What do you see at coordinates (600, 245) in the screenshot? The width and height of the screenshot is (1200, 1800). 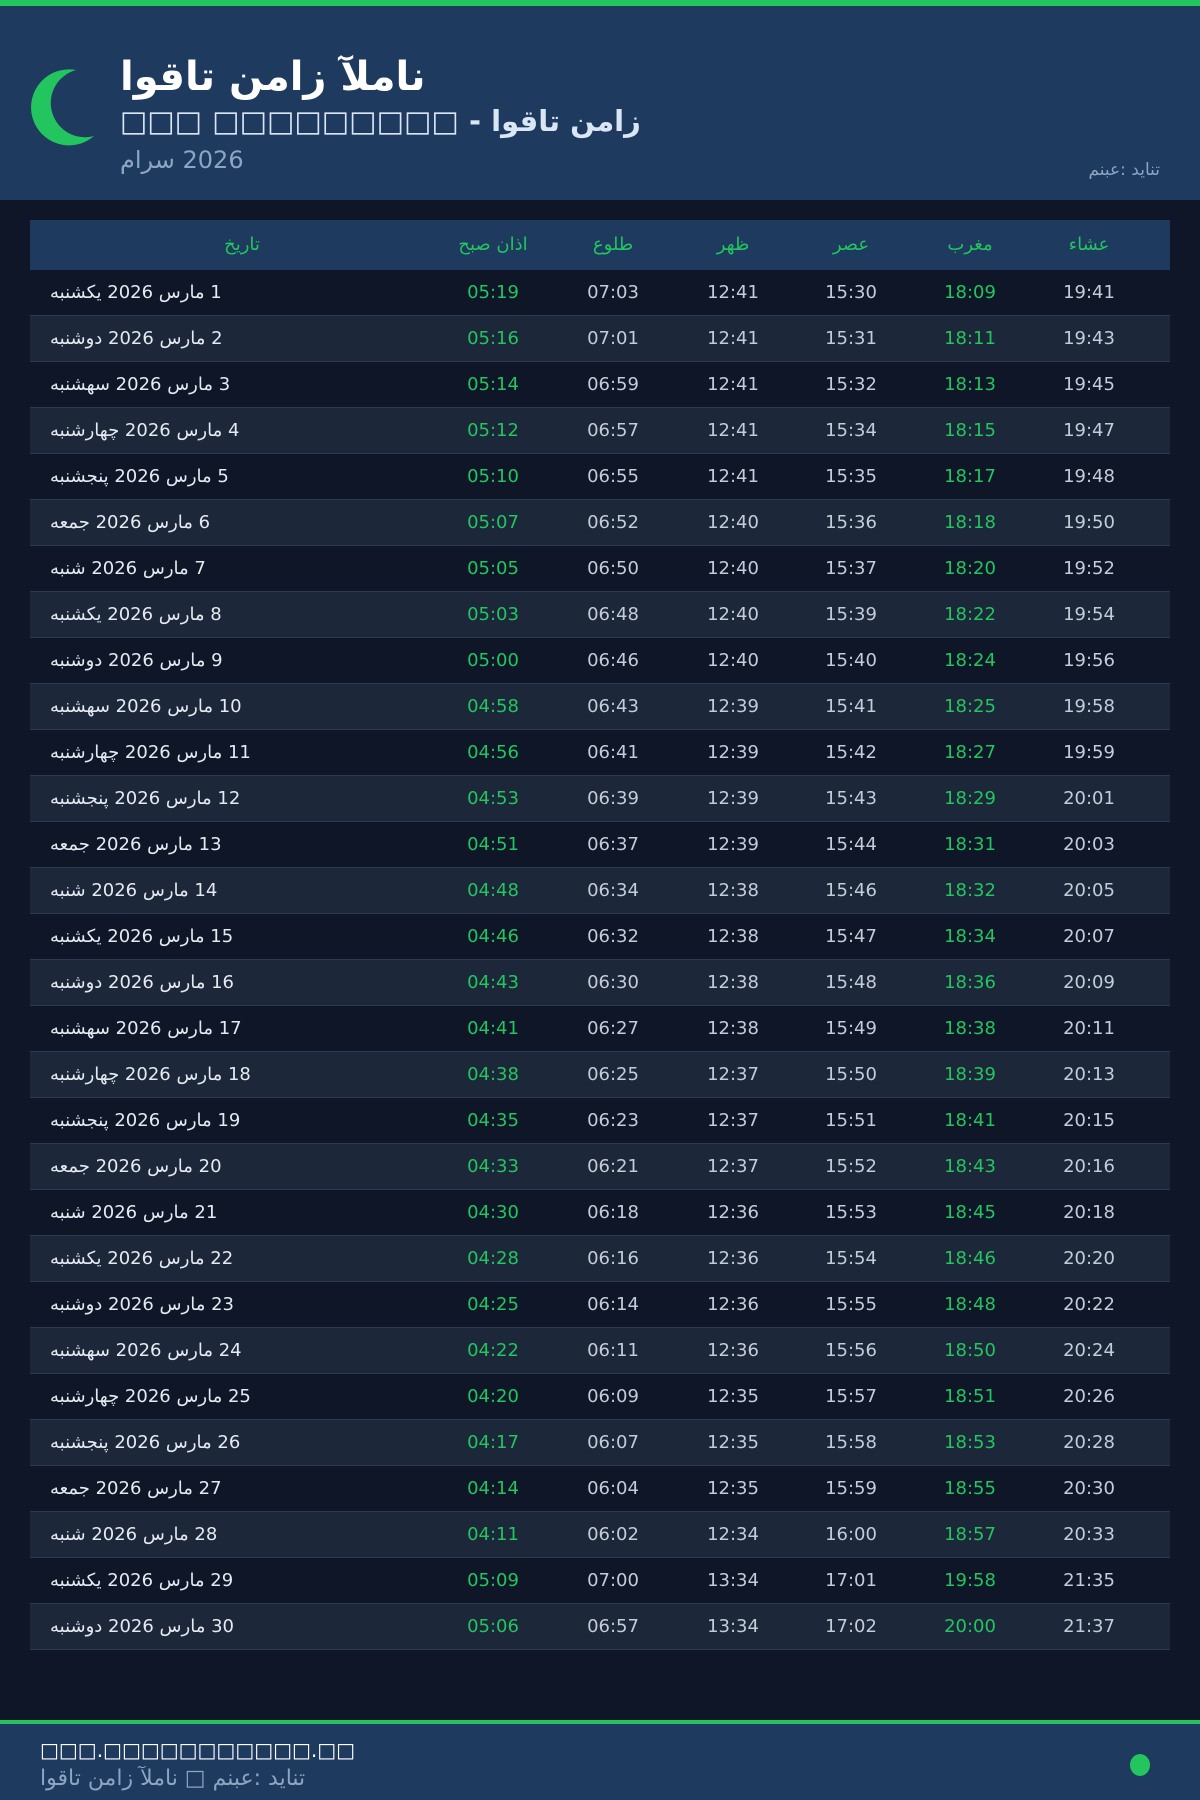 I see `table-header: خیرات حبص ناذا عولط رهظ رصع برغم ءاشع` at bounding box center [600, 245].